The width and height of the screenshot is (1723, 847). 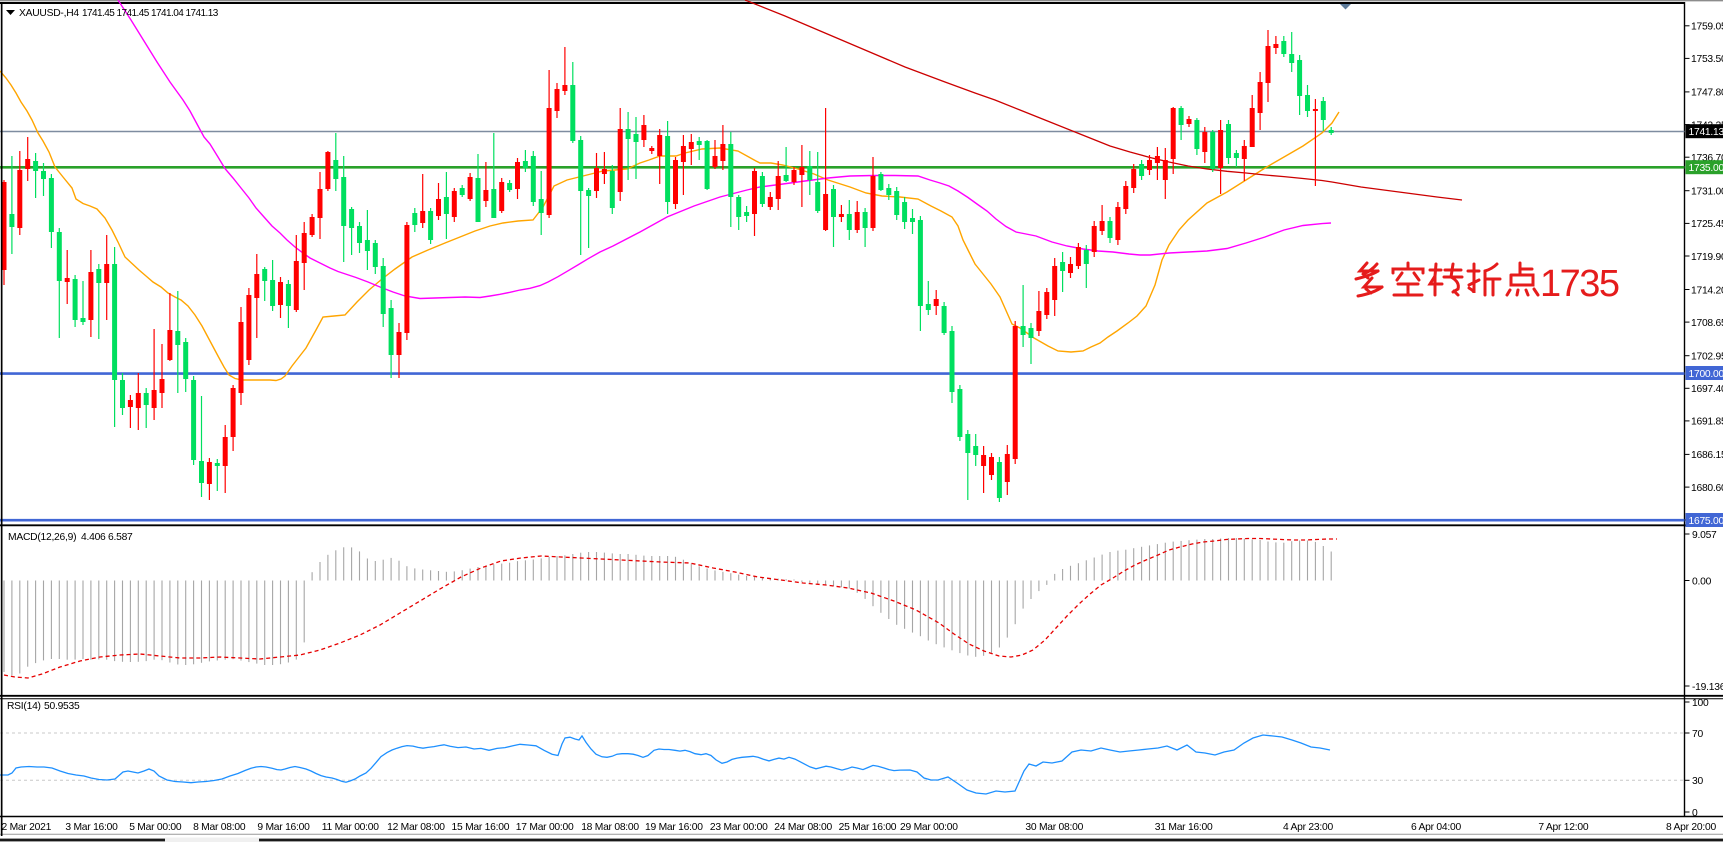 I want to click on svg-text: 4.406, so click(x=93, y=537).